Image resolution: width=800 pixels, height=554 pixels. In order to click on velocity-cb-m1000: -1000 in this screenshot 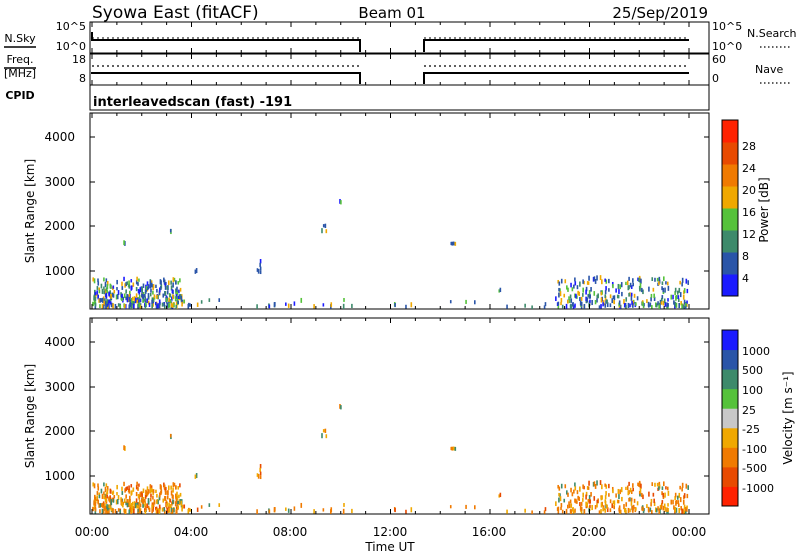, I will do `click(758, 488)`.